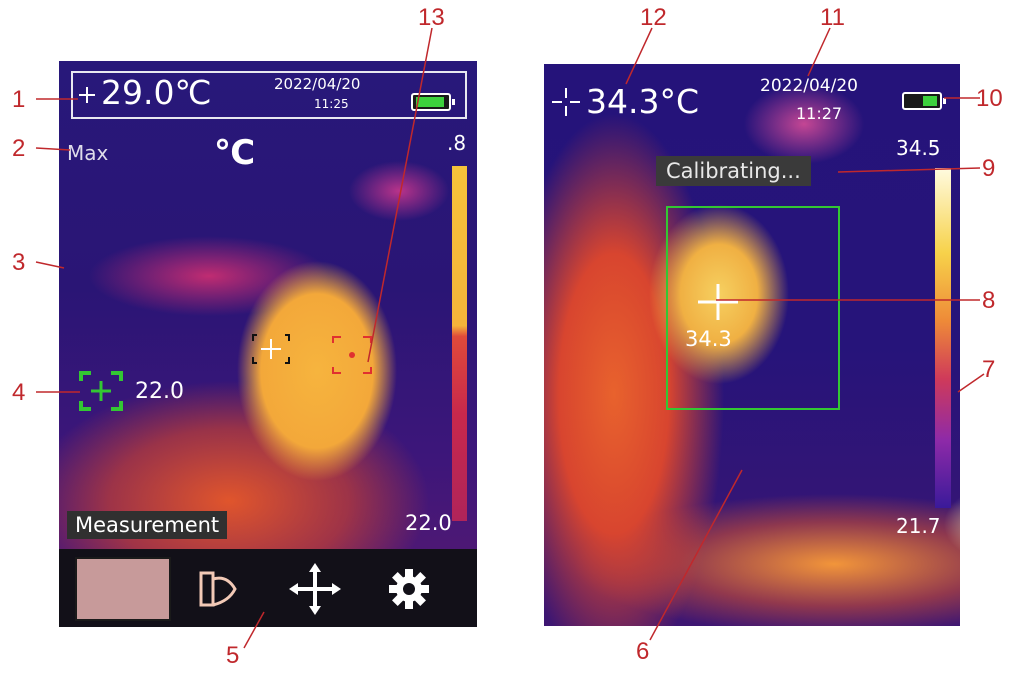  Describe the element at coordinates (457, 143) in the screenshot. I see `scale-max-value: .8` at that location.